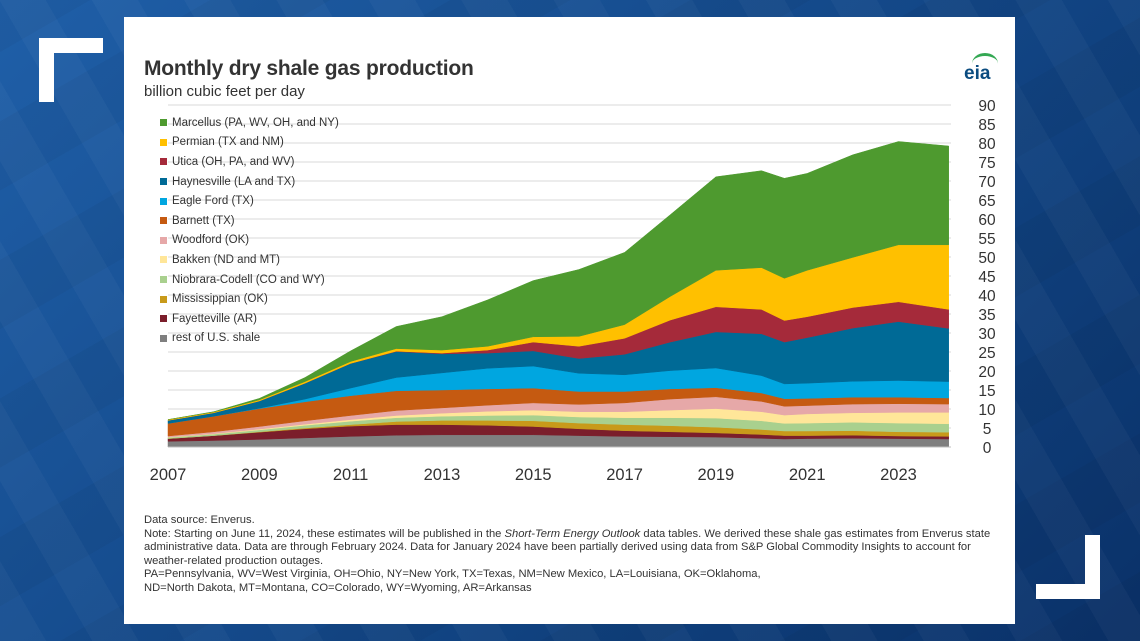 Image resolution: width=1140 pixels, height=641 pixels. Describe the element at coordinates (220, 299) in the screenshot. I see `legend-label: Mississippian (OK)` at that location.